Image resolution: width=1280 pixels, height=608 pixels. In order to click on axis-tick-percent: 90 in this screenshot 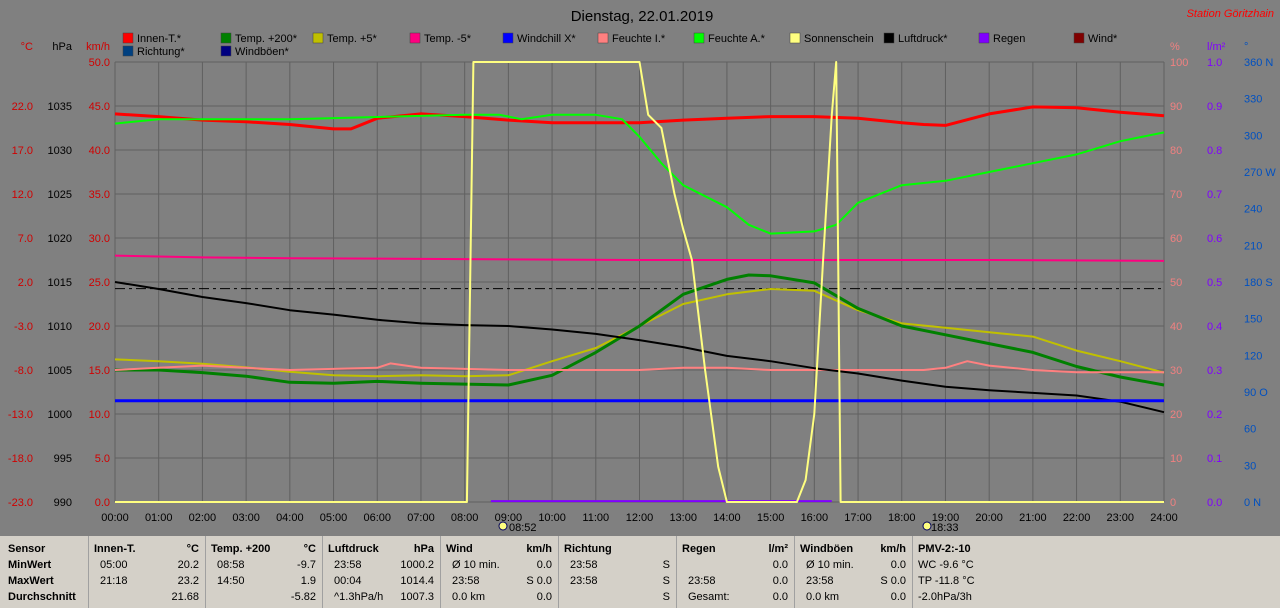, I will do `click(1176, 107)`.